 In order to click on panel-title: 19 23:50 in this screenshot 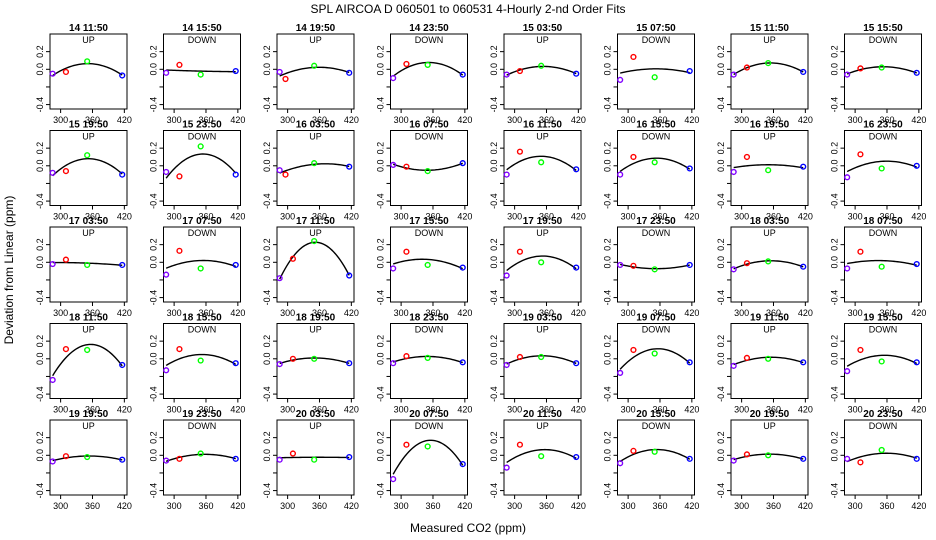, I will do `click(202, 414)`.